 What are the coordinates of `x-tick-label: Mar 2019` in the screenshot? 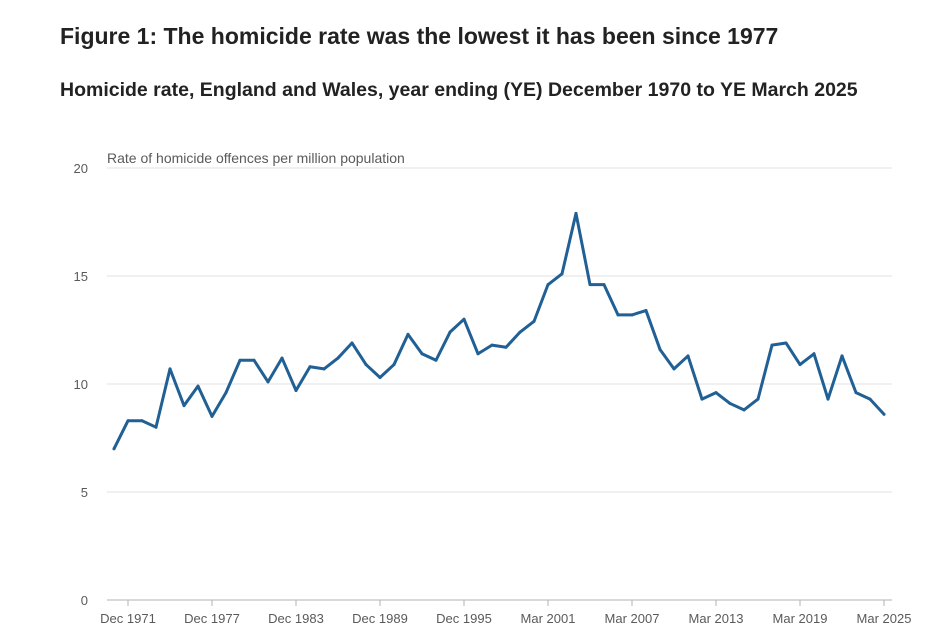 It's located at (800, 618).